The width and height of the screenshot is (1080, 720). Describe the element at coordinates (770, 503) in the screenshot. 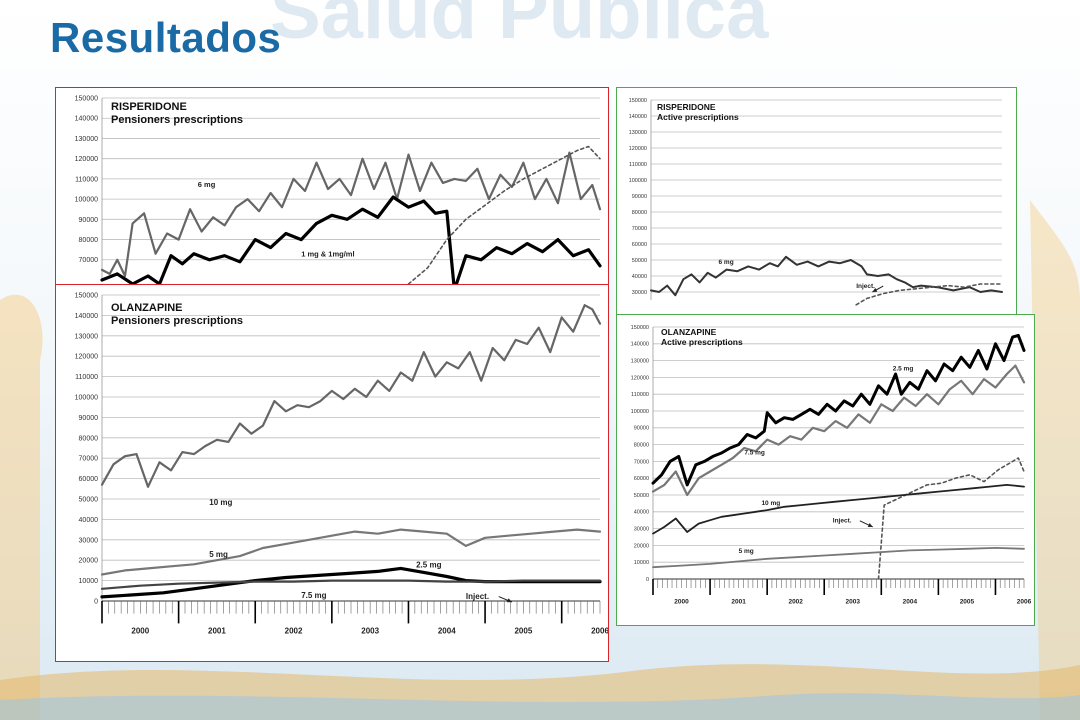

I see `series-label: 10 mg` at that location.